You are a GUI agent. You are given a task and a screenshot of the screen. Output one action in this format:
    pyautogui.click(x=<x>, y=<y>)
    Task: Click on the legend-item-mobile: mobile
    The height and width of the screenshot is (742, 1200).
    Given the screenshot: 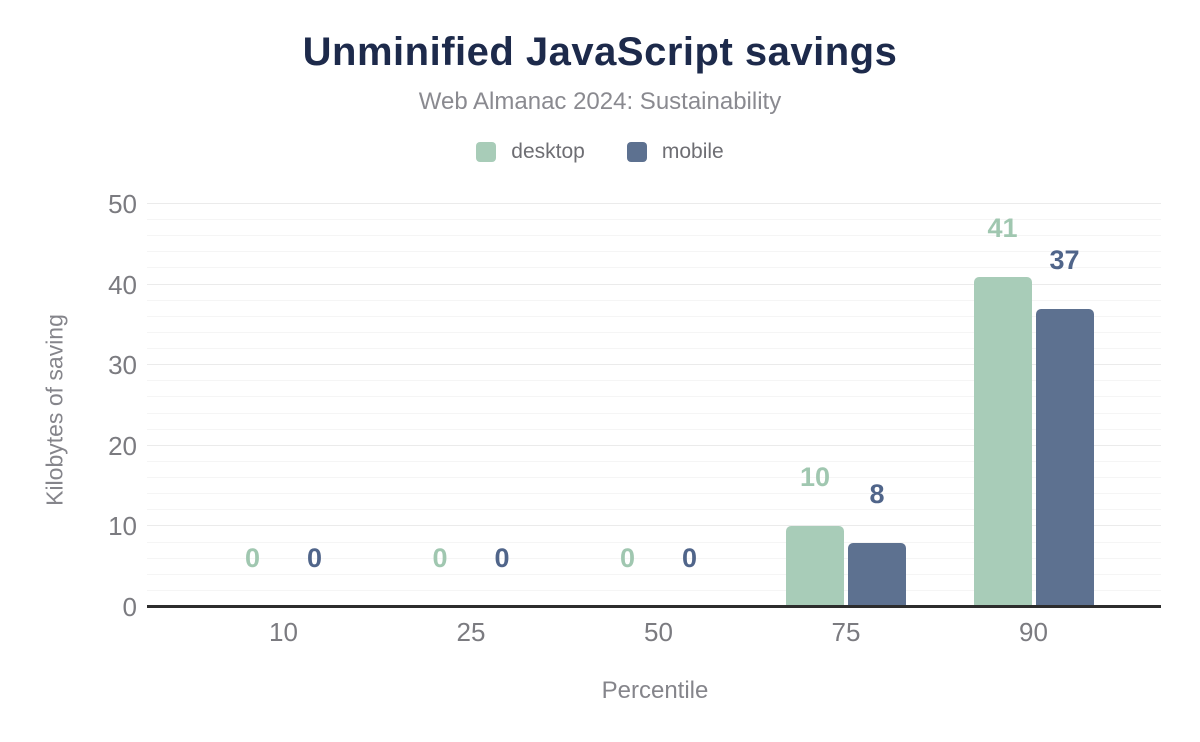 What is the action you would take?
    pyautogui.click(x=675, y=152)
    